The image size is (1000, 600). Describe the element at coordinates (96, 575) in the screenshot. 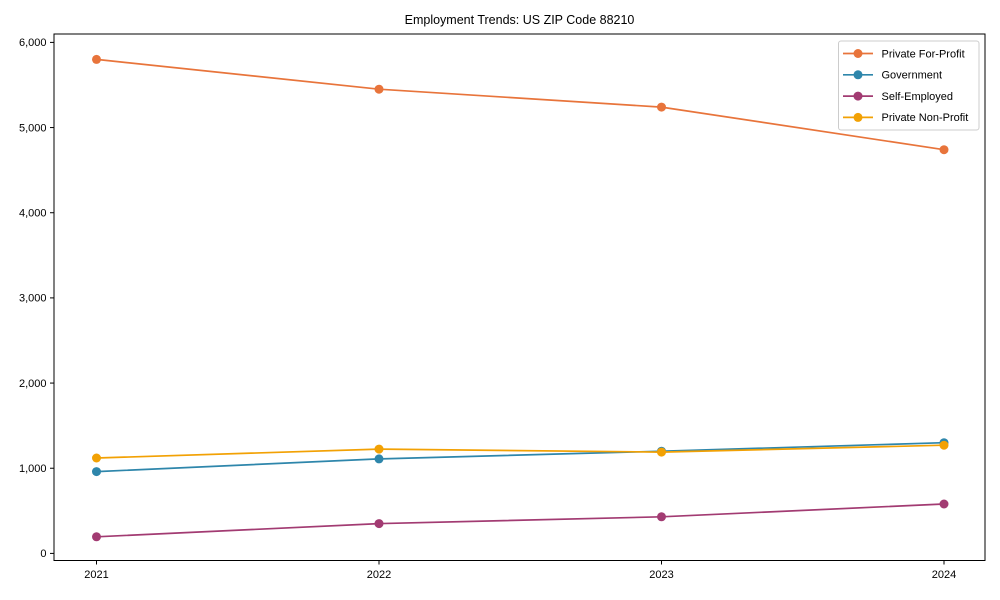

I see `x-axis-tick-label: 2021` at that location.